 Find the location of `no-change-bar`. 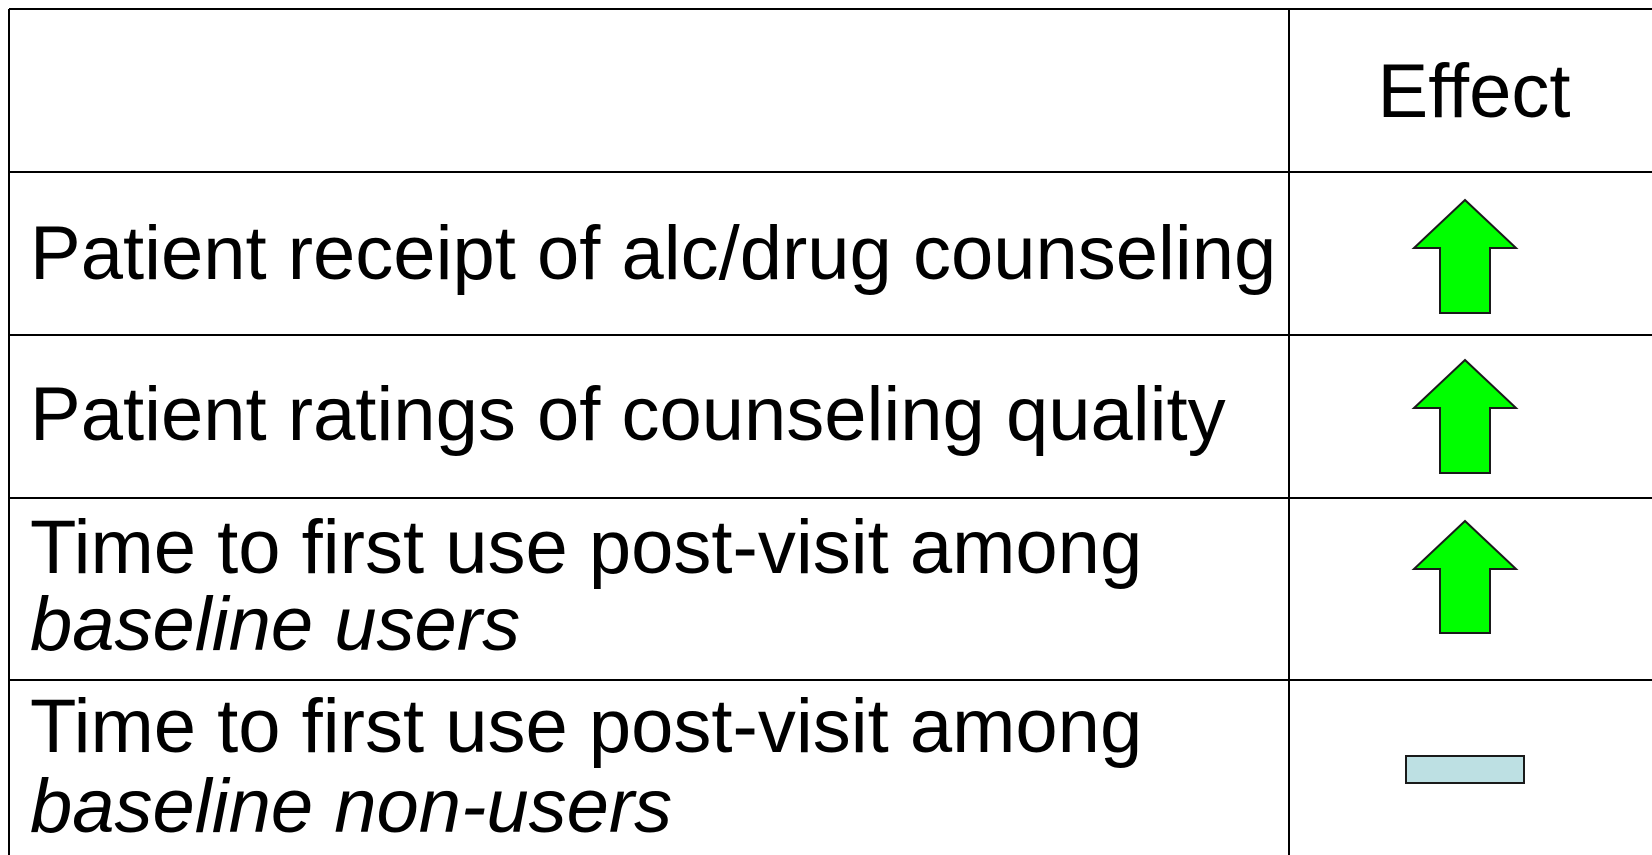

no-change-bar is located at coordinates (1465, 769).